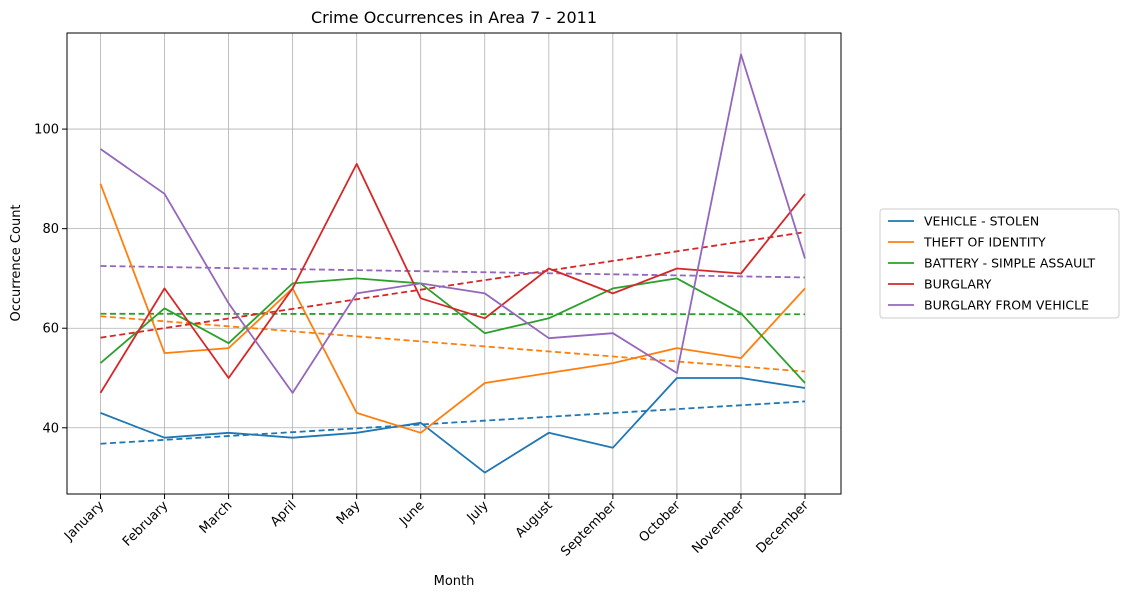  I want to click on chart-title: Crime Occurrences in Area 7 - 2011, so click(454, 17).